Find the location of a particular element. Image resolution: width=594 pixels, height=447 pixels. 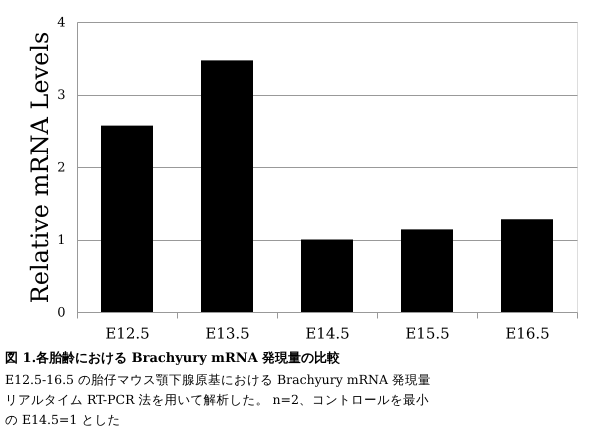

x-tick-label: E14.5 is located at coordinates (327, 333).